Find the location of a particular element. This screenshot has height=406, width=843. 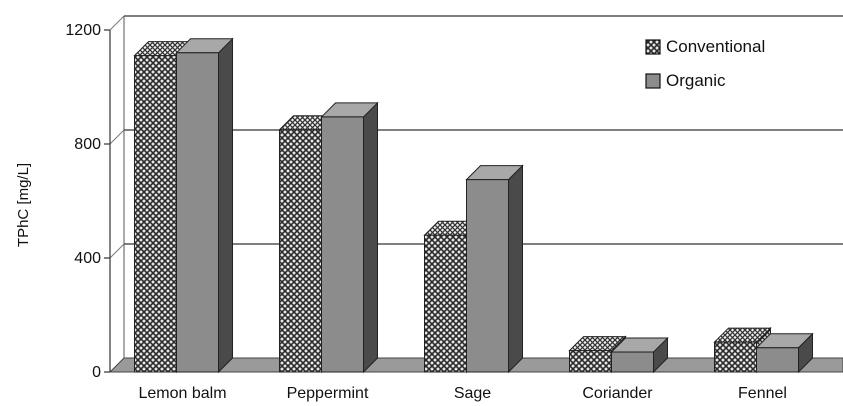

bar-organic-coriander is located at coordinates (639, 355).